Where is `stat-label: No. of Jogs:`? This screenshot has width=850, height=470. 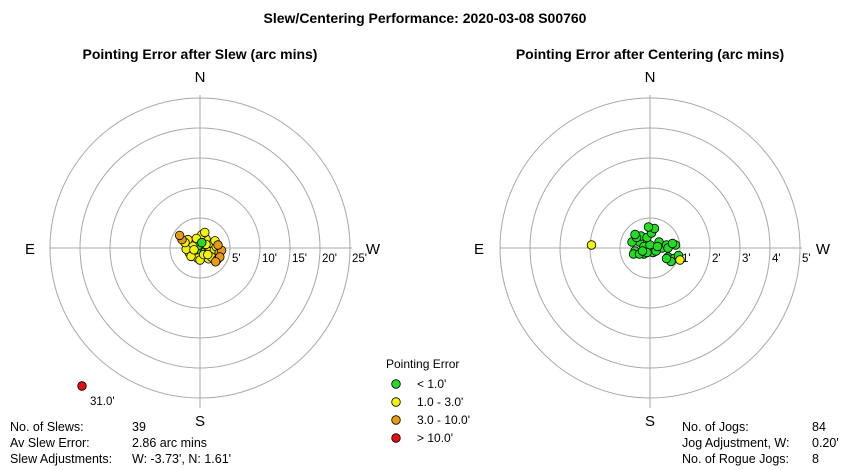
stat-label: No. of Jogs: is located at coordinates (715, 427).